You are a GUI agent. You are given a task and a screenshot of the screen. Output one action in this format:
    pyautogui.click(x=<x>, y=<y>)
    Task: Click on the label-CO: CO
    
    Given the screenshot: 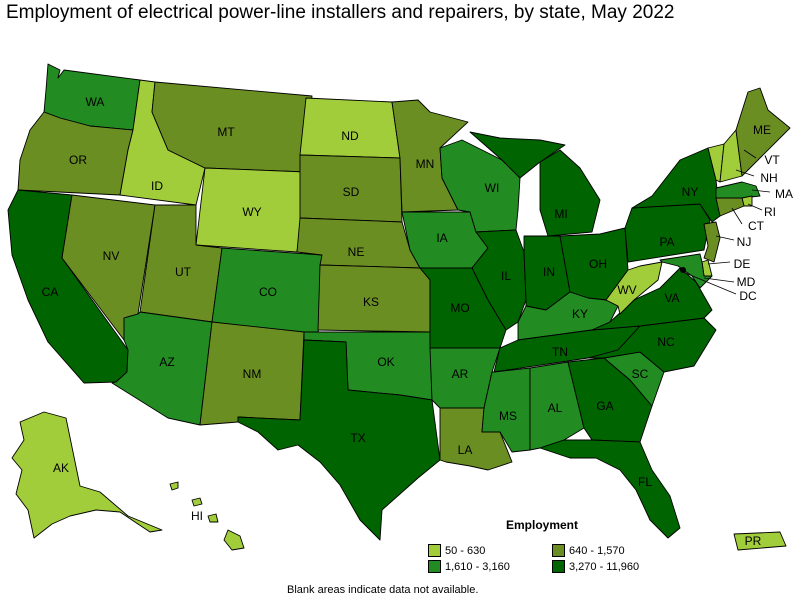 What is the action you would take?
    pyautogui.click(x=268, y=292)
    